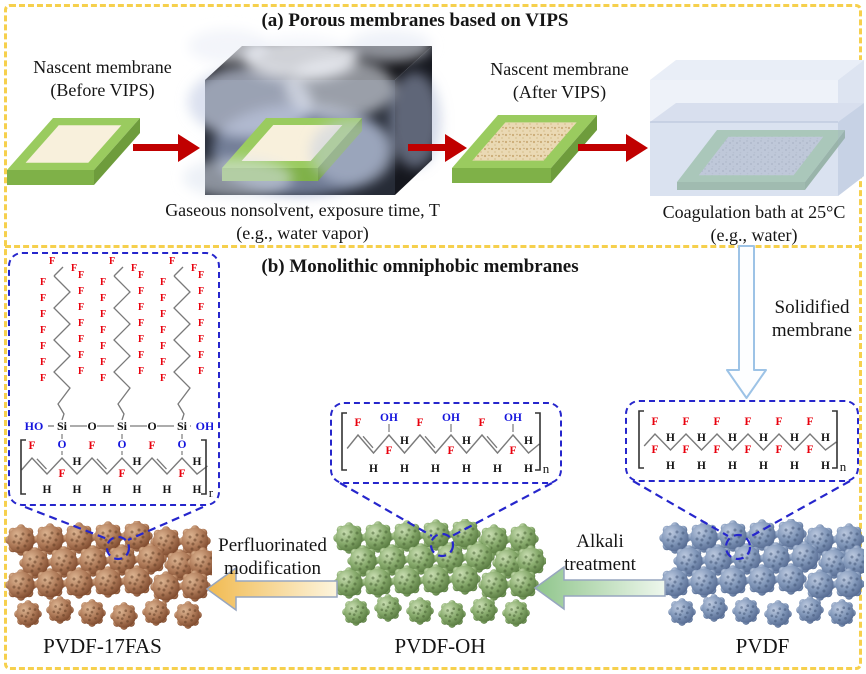  I want to click on panel-a-title: (a) Porous membranes based on VIPS, so click(415, 20).